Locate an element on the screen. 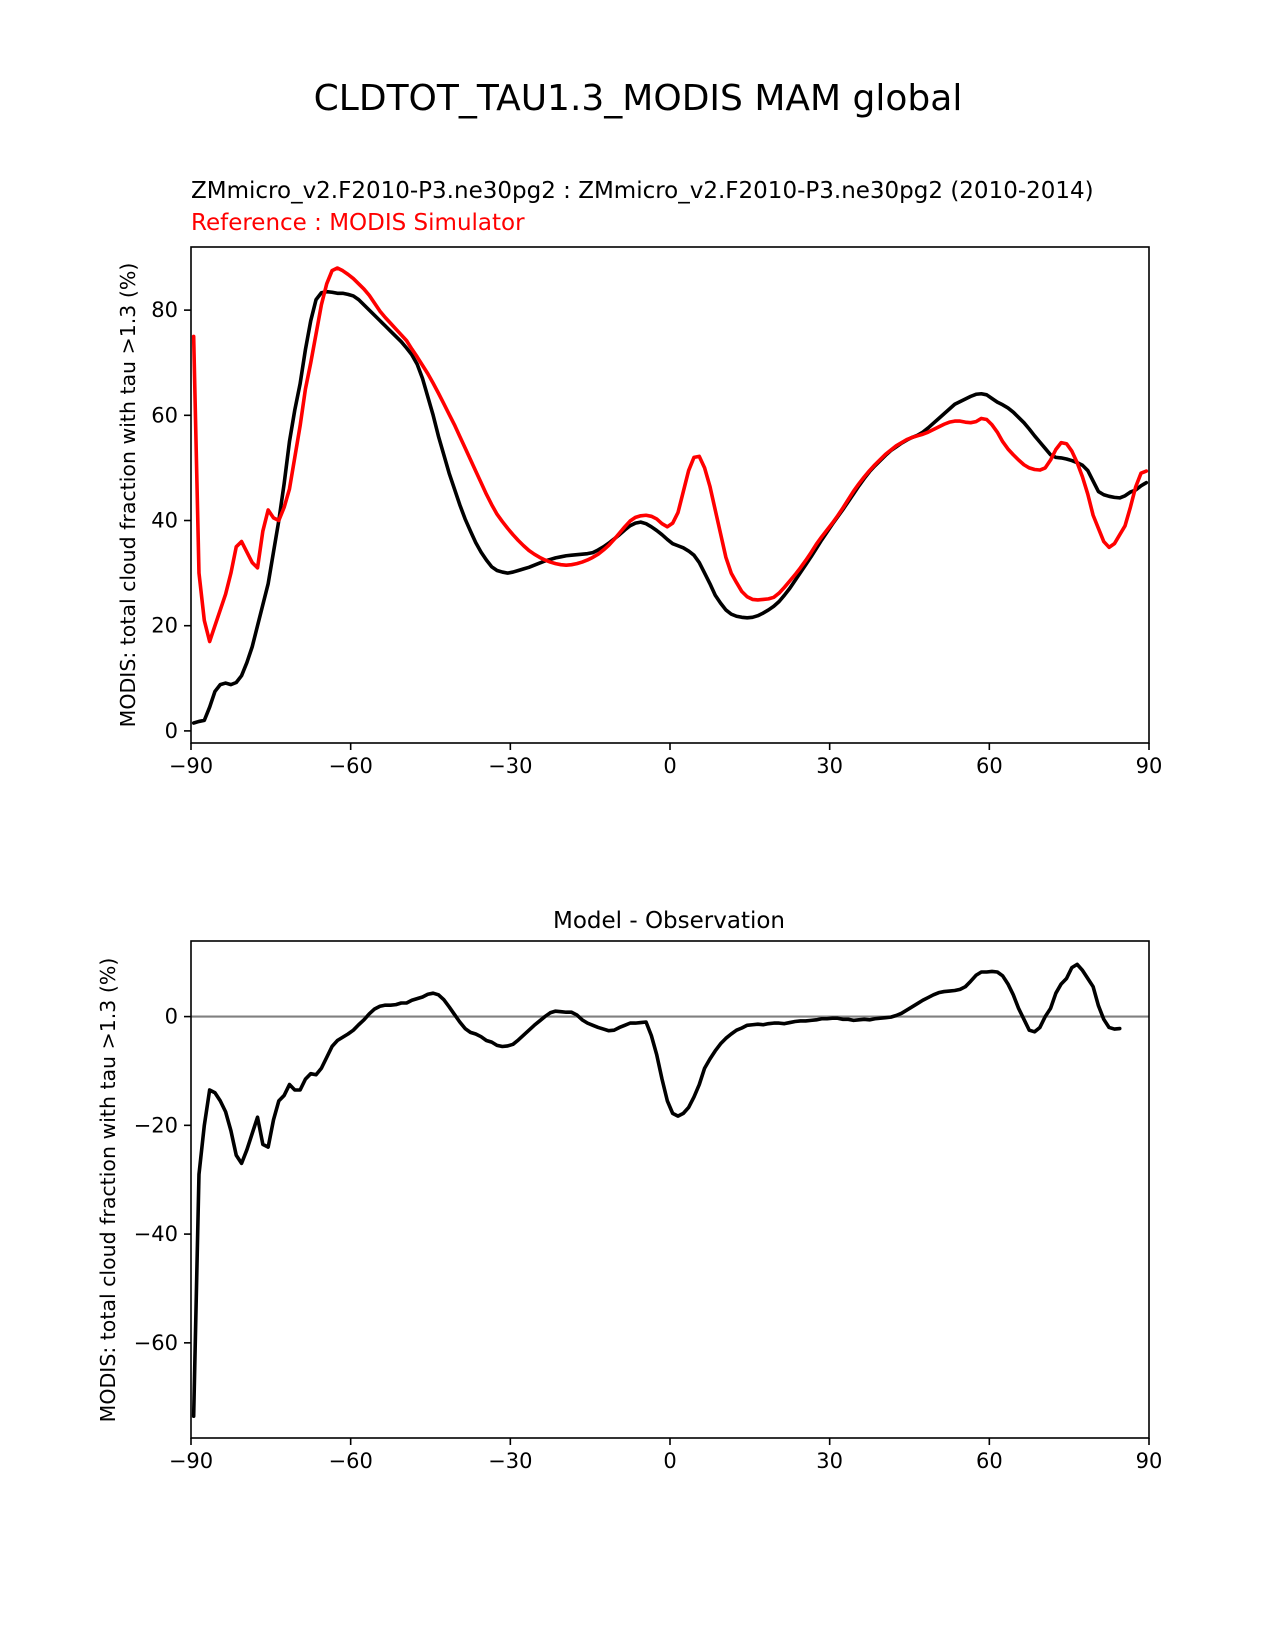  bottom-x-tick-label: 30 is located at coordinates (829, 1461).